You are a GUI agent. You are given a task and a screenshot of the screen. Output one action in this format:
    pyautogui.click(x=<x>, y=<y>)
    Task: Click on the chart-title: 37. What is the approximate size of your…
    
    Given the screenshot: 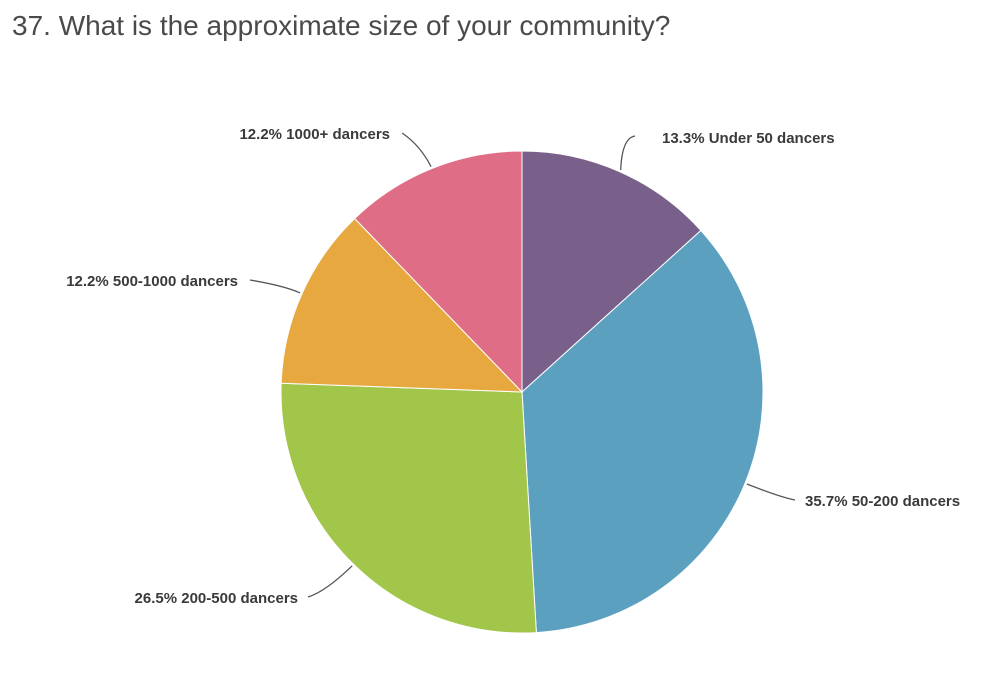 What is the action you would take?
    pyautogui.click(x=341, y=25)
    